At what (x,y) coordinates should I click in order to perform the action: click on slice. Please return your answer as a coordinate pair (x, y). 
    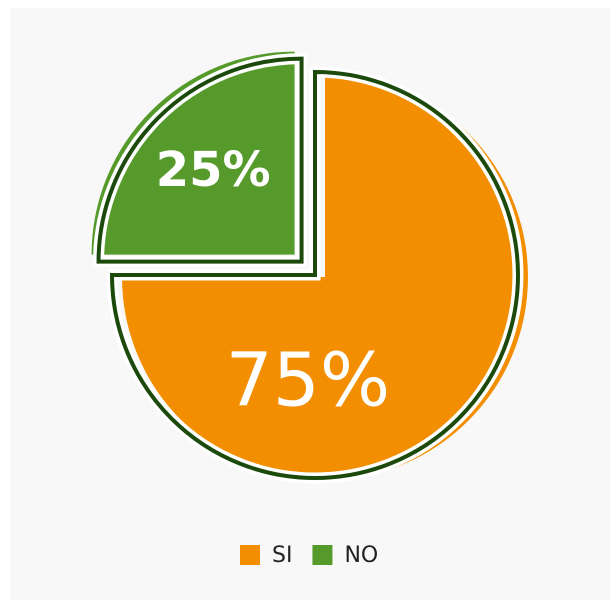
    Looking at the image, I should click on (193, 153).